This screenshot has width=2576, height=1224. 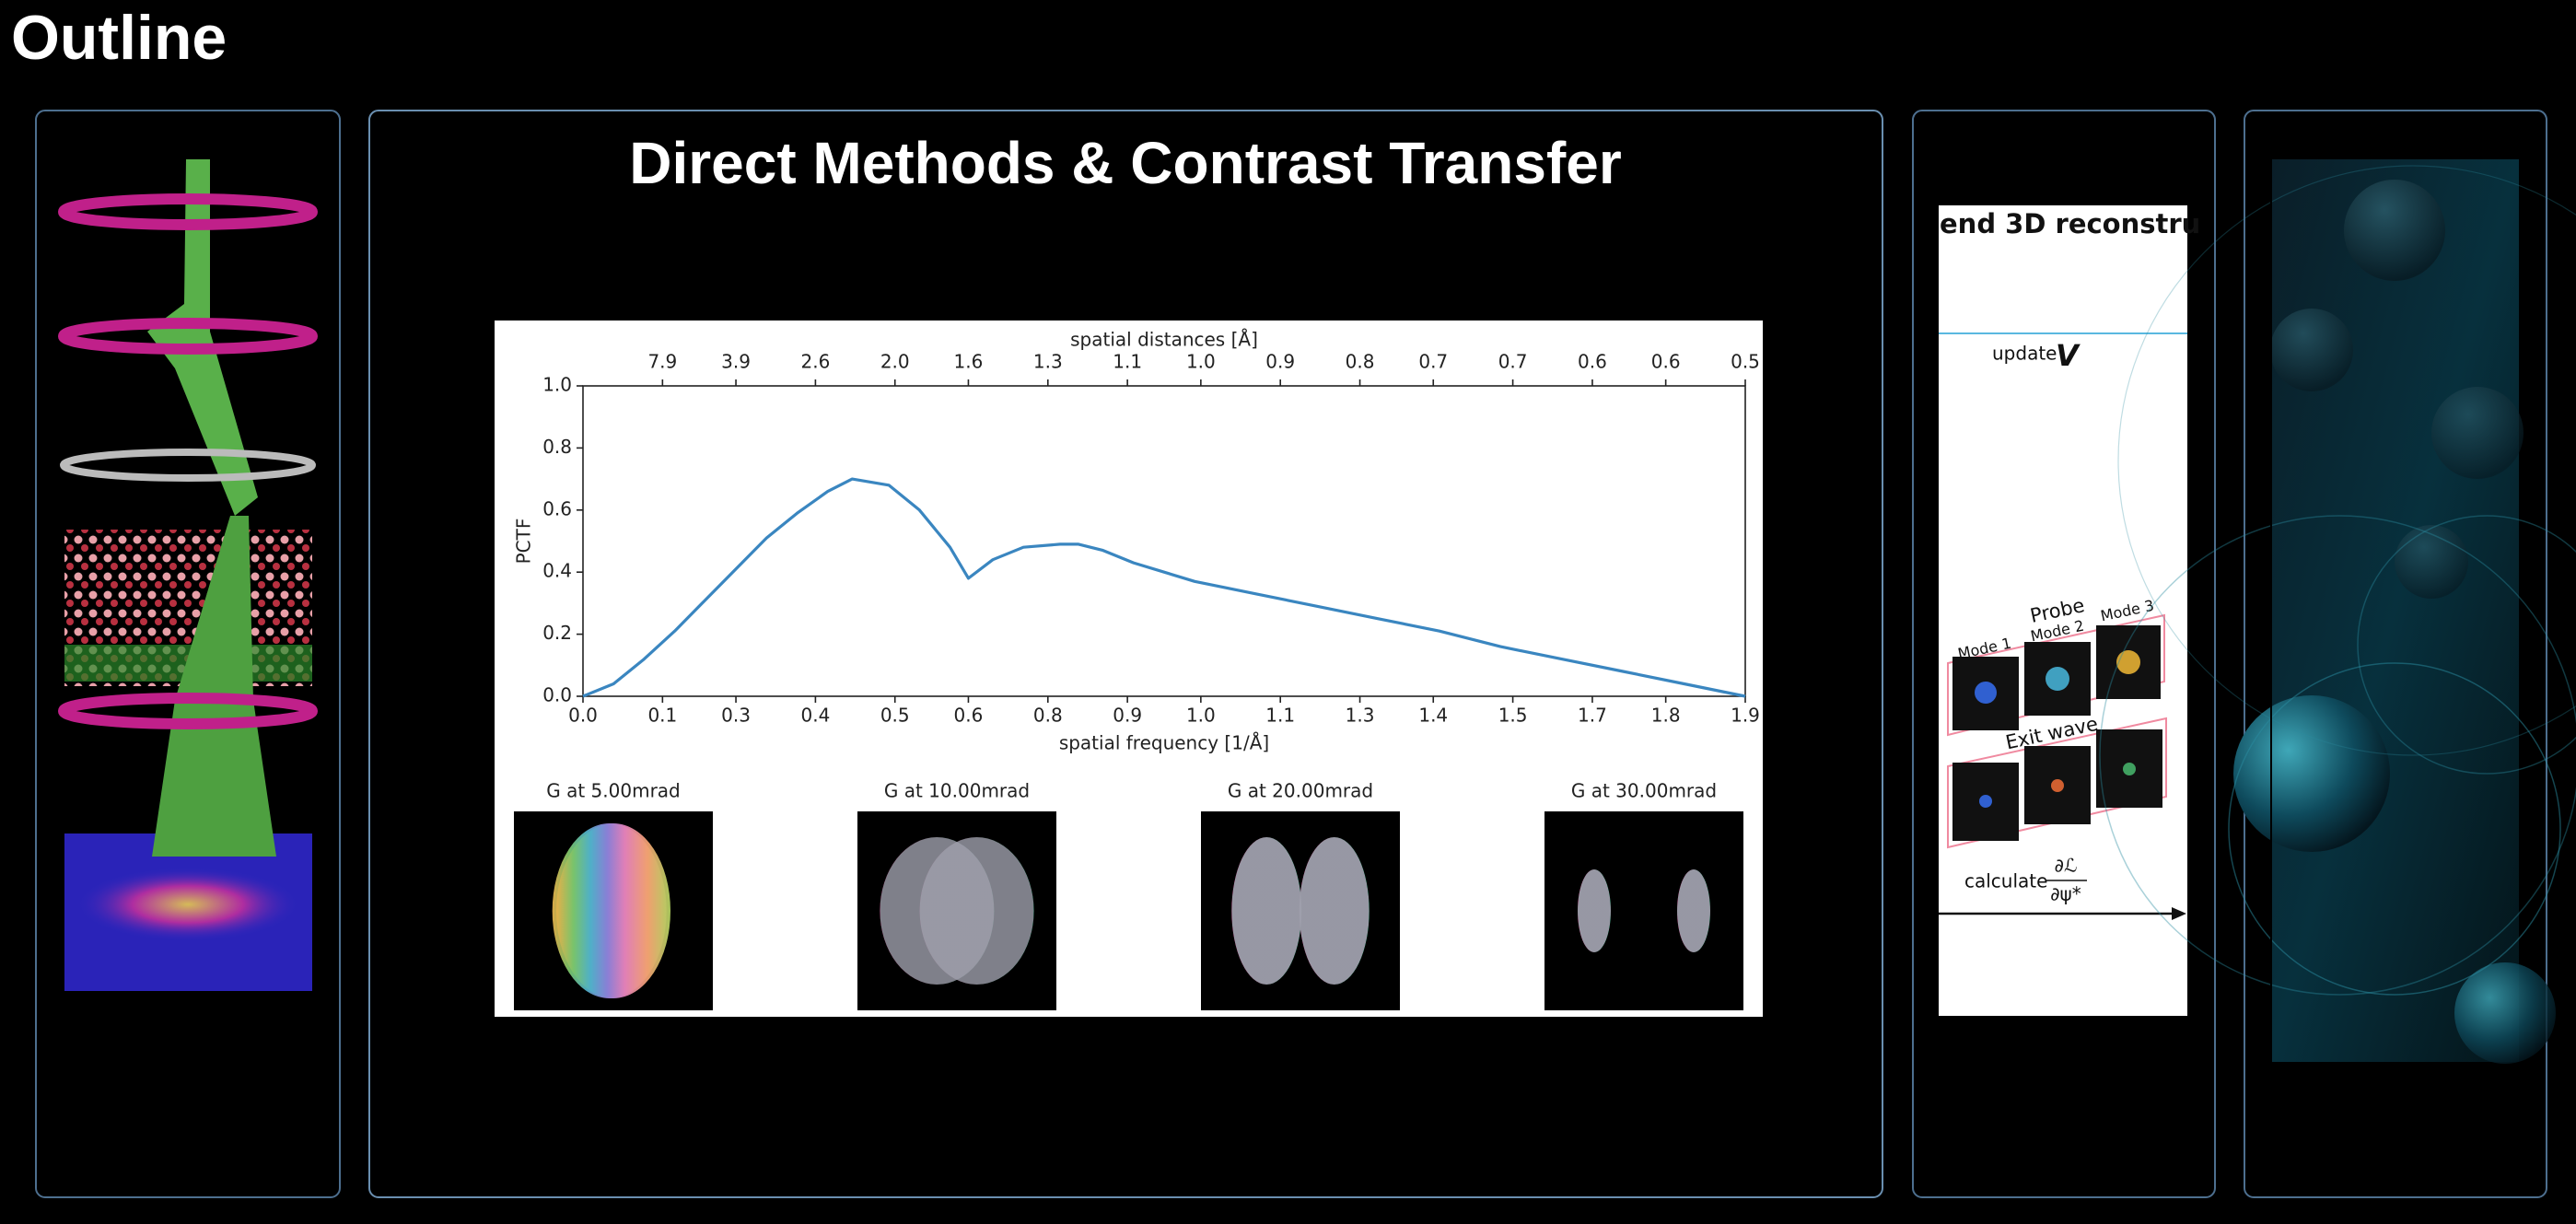 What do you see at coordinates (1048, 716) in the screenshot?
I see `x-tick-label: 0.8` at bounding box center [1048, 716].